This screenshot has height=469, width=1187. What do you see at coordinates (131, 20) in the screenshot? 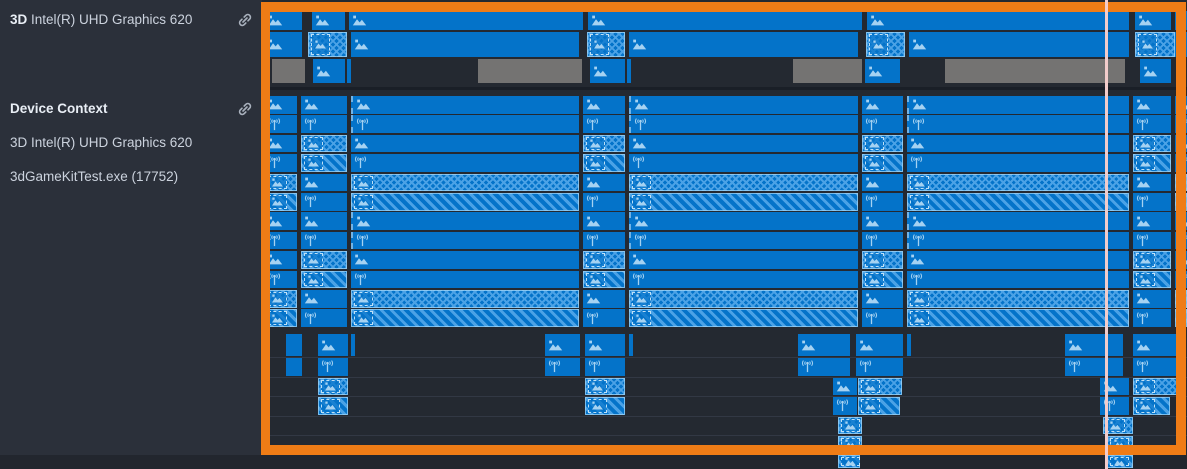
I see `track-header-3d-engine: 3D Intel(R) UHD Graphics 620` at bounding box center [131, 20].